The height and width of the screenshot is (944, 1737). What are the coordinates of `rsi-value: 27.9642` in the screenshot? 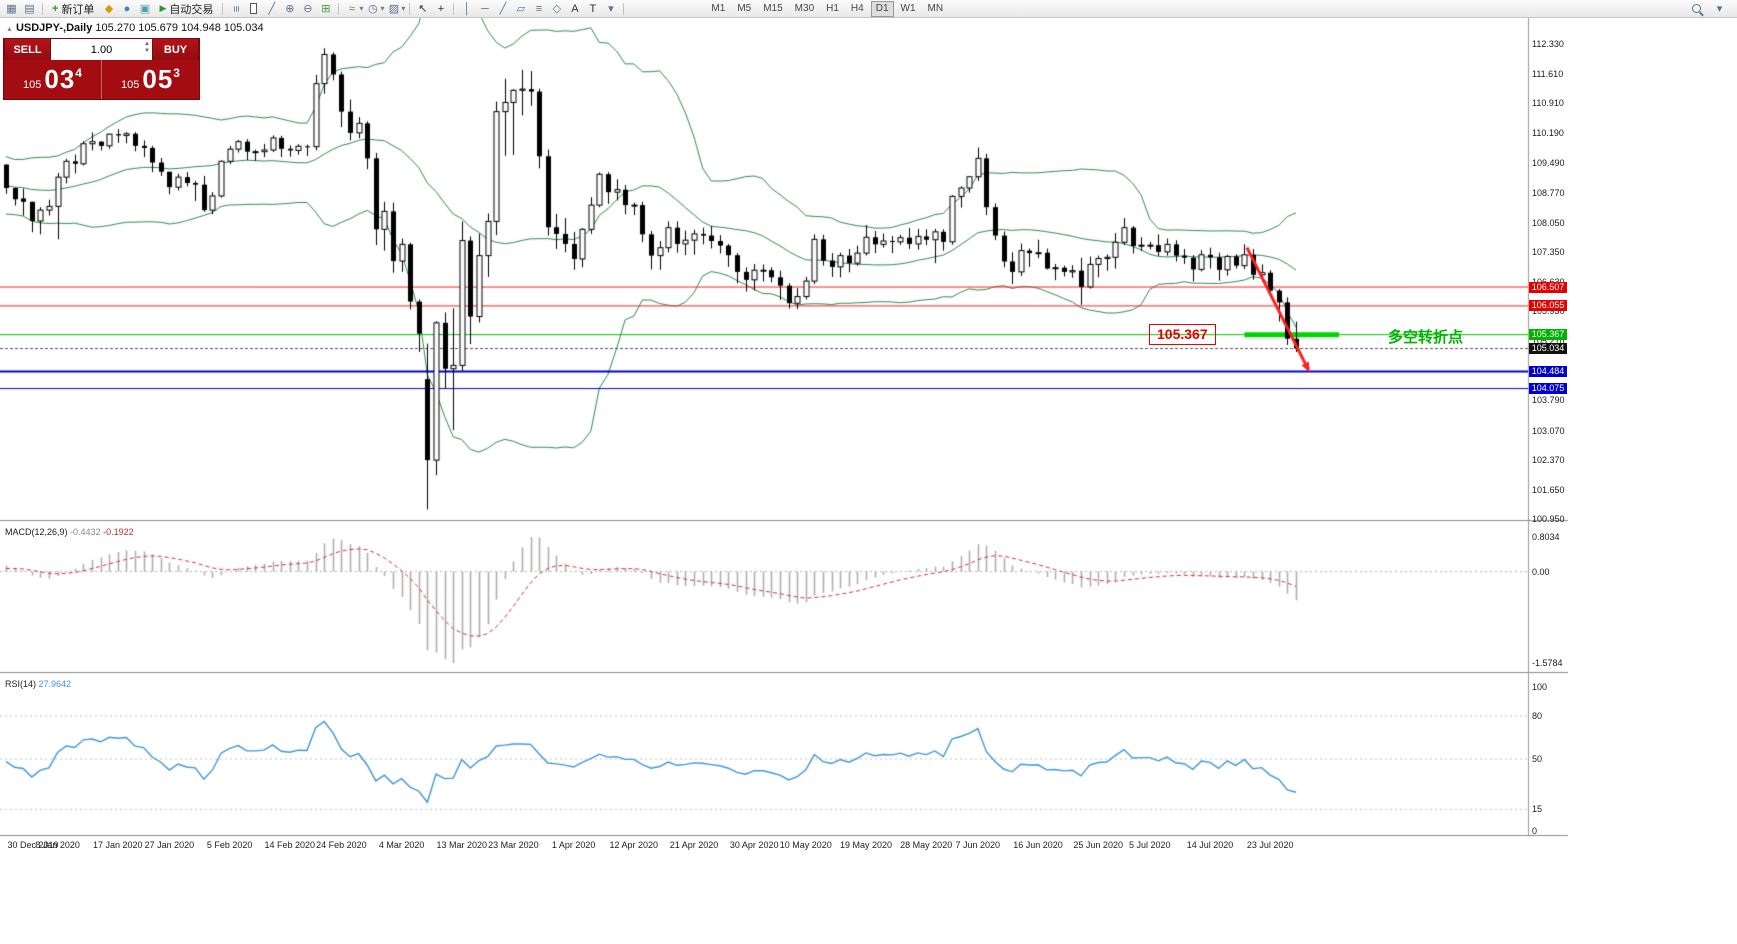 It's located at (55, 684).